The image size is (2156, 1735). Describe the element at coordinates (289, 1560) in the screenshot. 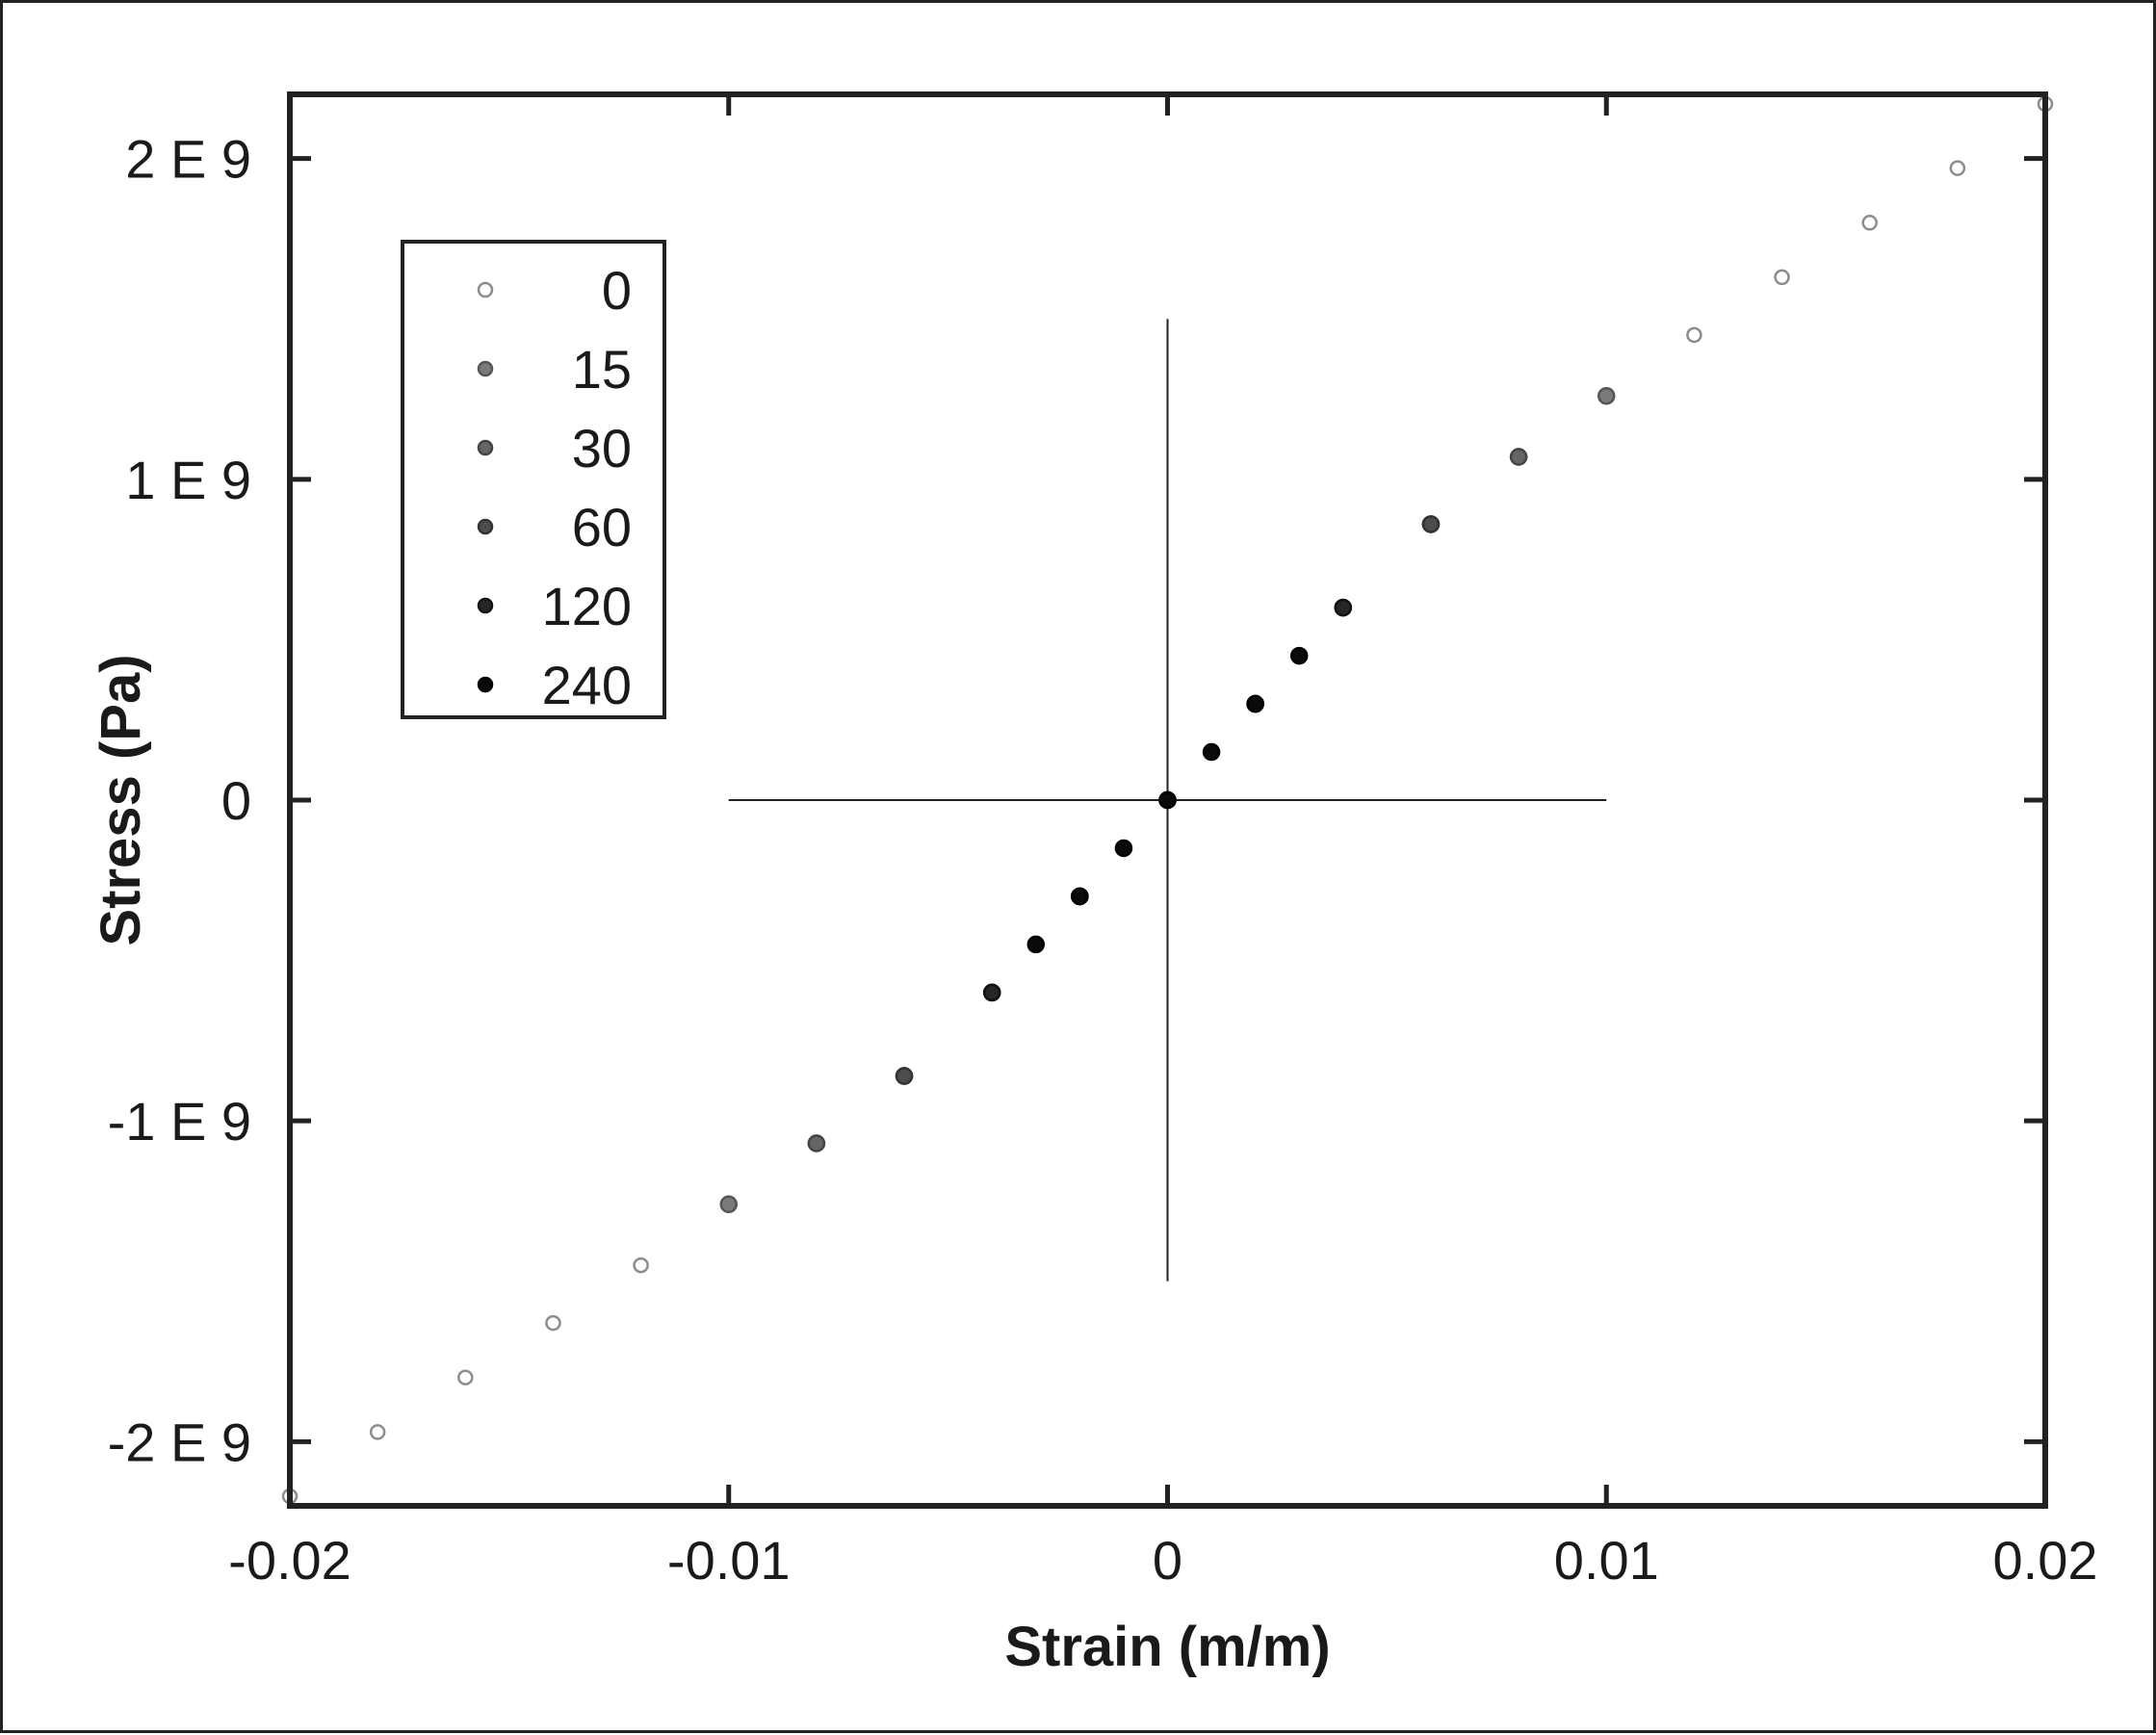

I see `x-tick-label: -0.02` at that location.